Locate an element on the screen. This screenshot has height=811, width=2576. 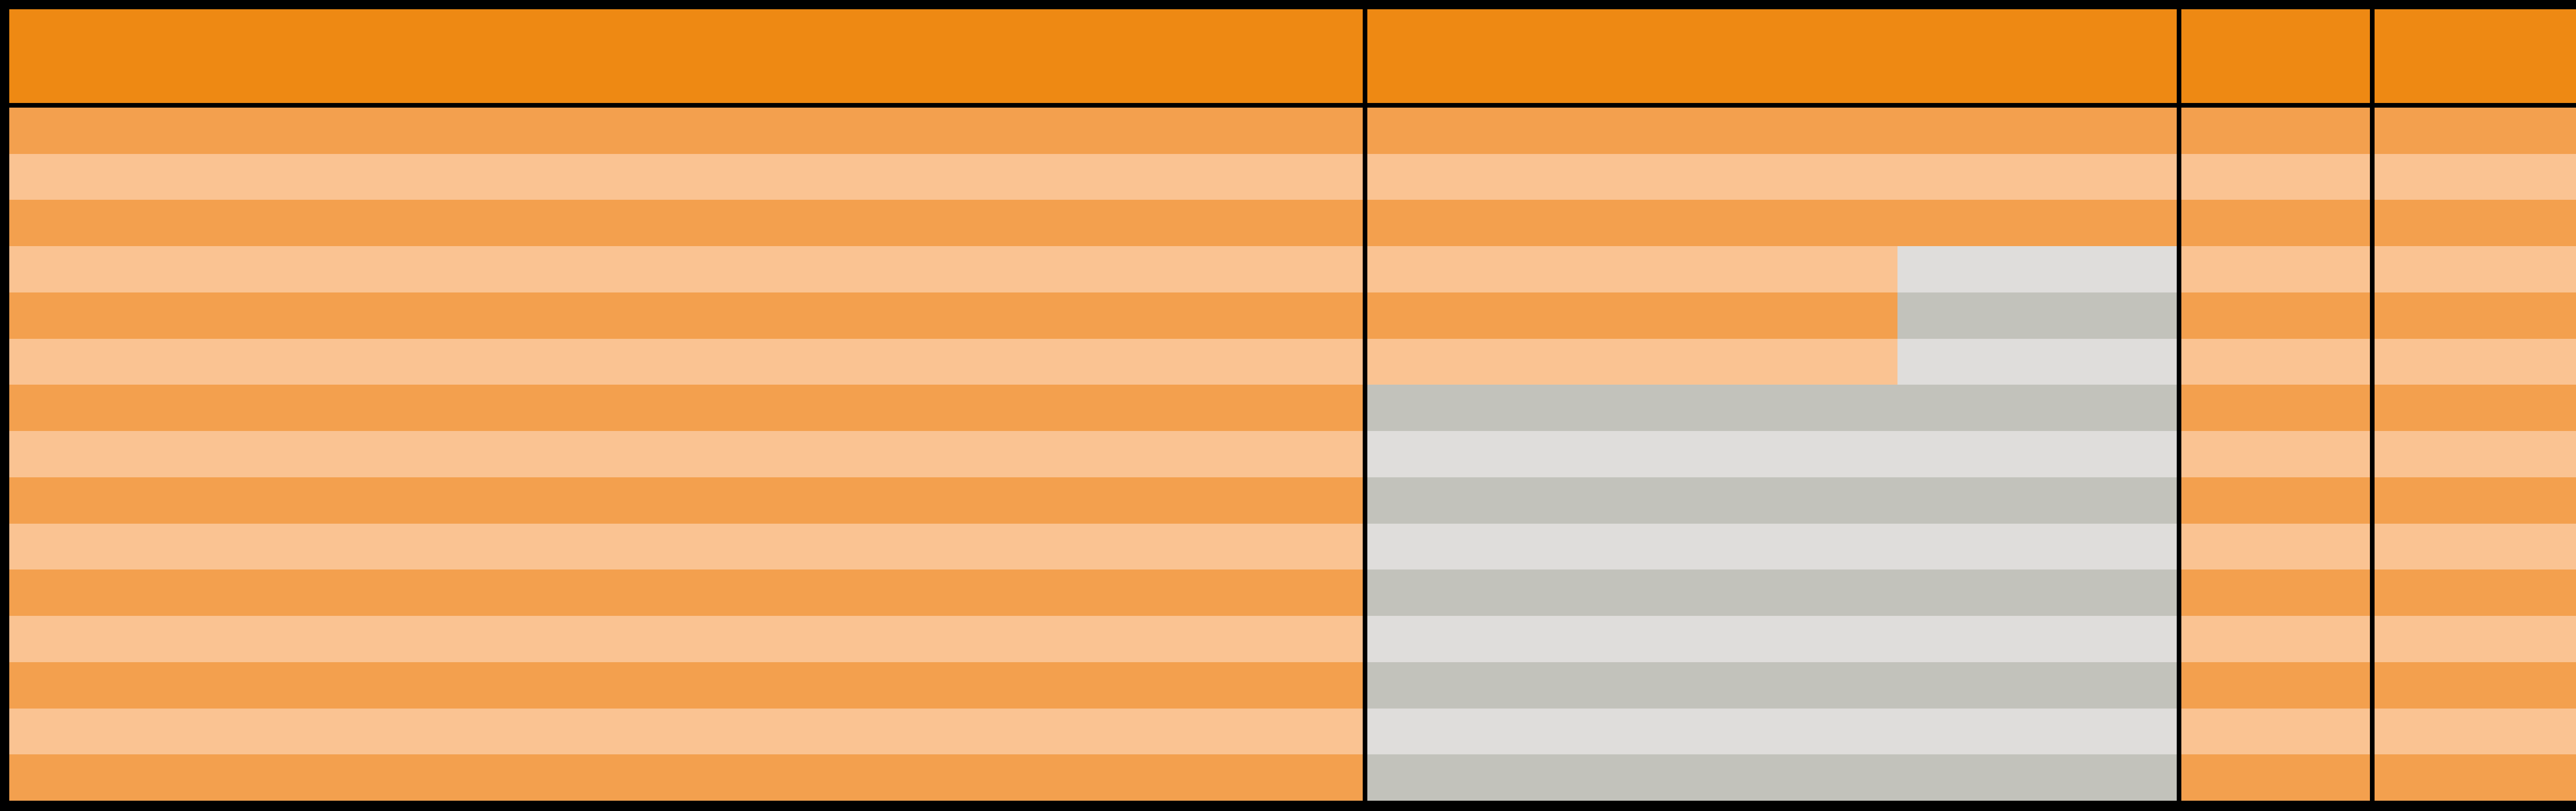
cell-empty-r7-c2 is located at coordinates (1772, 408).